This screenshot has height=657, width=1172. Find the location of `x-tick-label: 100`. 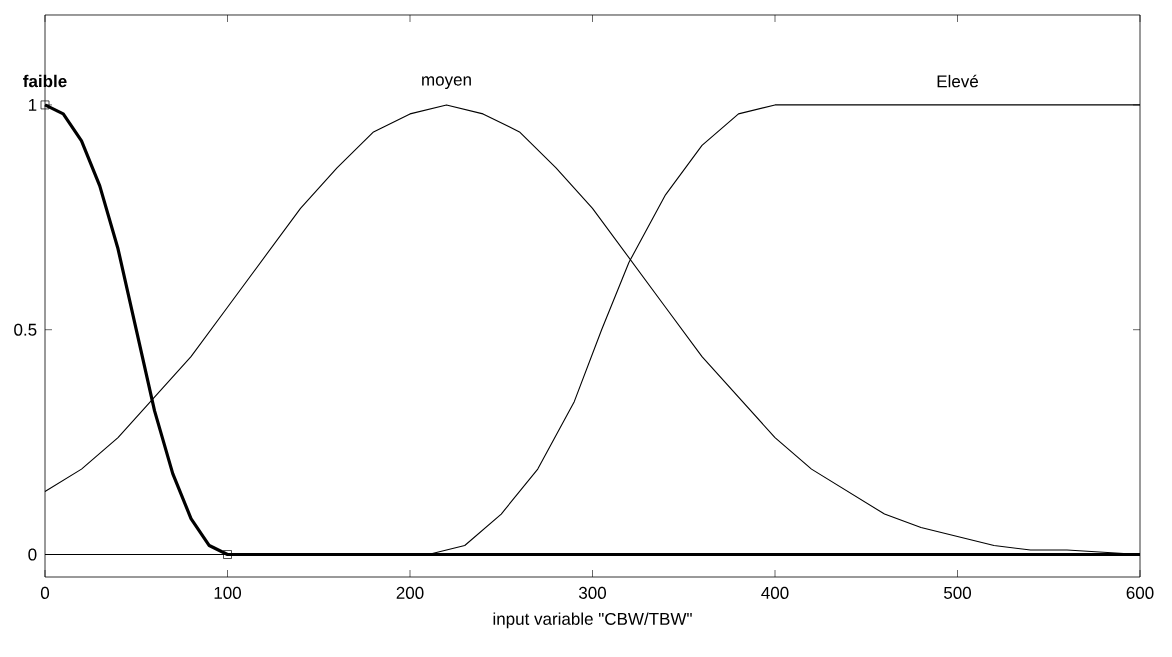

x-tick-label: 100 is located at coordinates (228, 592).